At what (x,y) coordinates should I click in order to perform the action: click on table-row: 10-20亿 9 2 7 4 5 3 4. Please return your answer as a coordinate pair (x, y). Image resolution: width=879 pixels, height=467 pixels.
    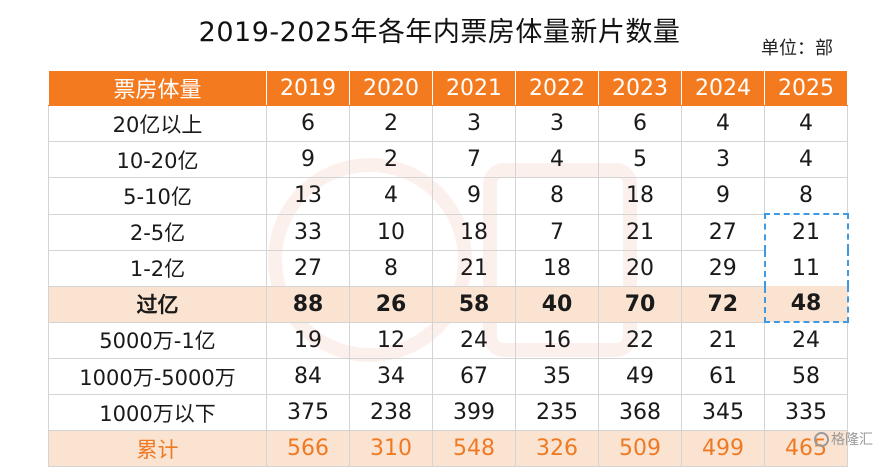
    Looking at the image, I should click on (448, 159).